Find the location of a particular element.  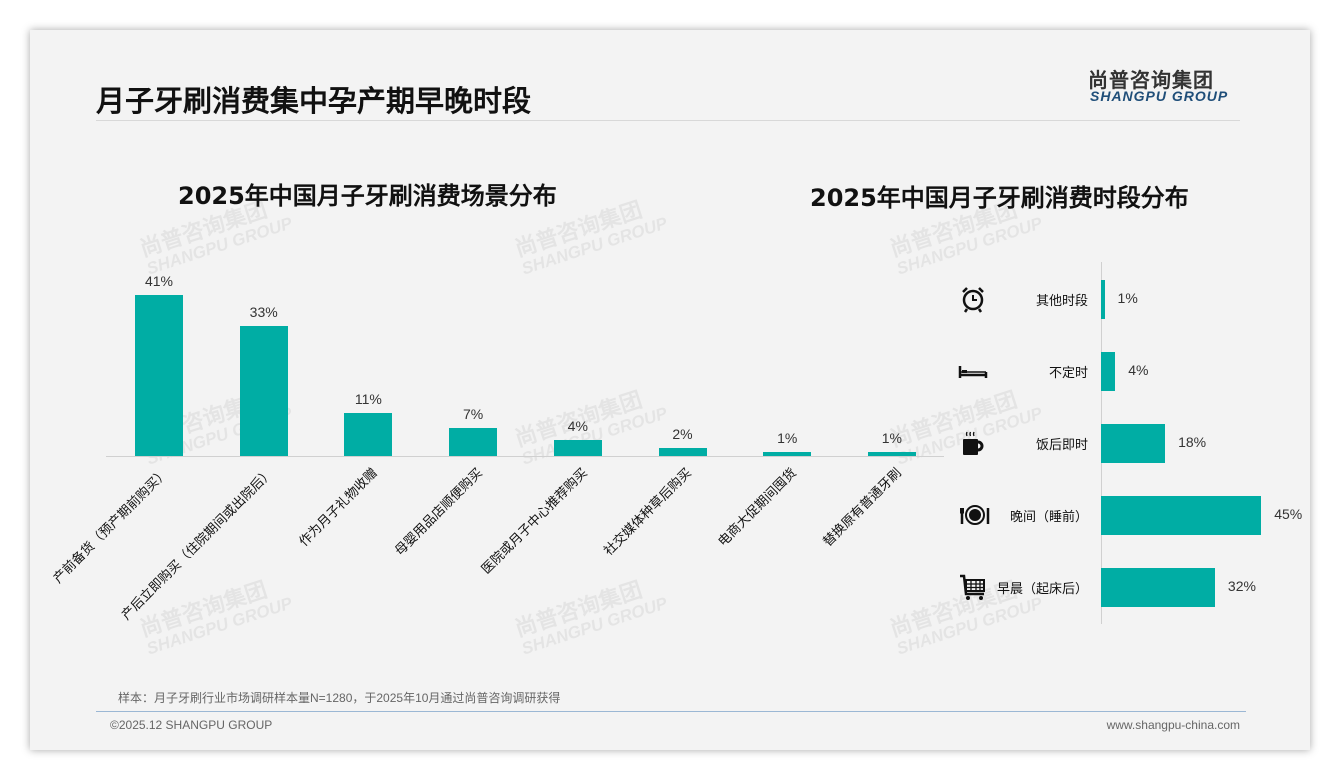

logo-text-cn: 尚普咨询集团 is located at coordinates (1151, 80).